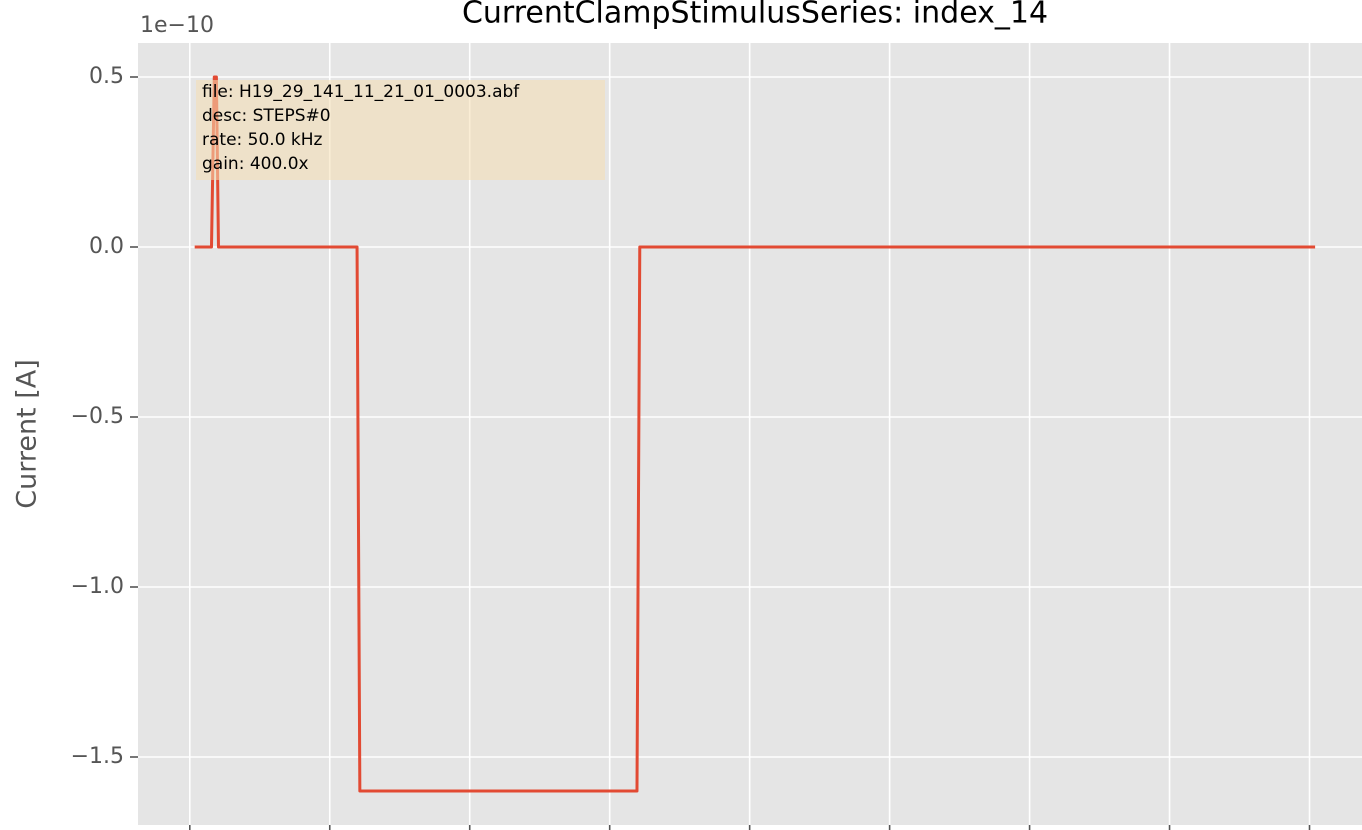 This screenshot has width=1362, height=830. Describe the element at coordinates (106, 76) in the screenshot. I see `y-tick-label: 0.5` at that location.